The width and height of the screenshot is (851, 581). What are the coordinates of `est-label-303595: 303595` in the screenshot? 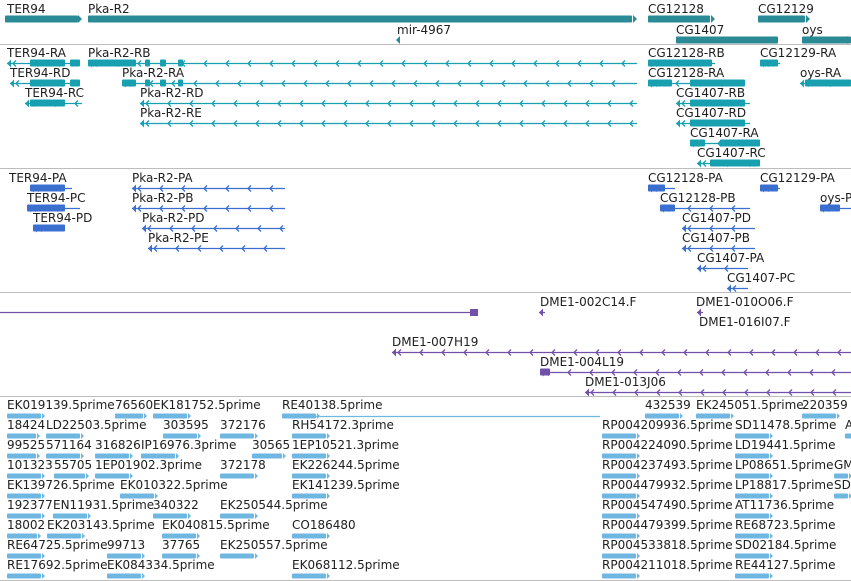 It's located at (186, 425).